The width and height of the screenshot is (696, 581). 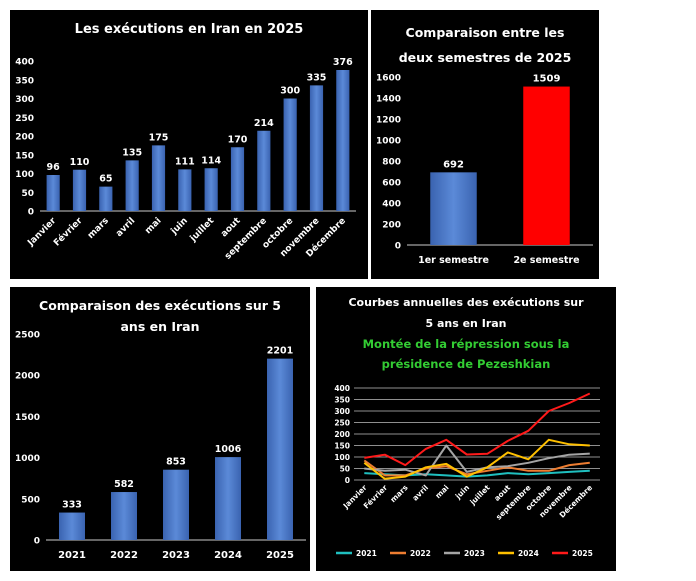 What do you see at coordinates (69, 232) in the screenshot?
I see `x-tick-label: Février` at bounding box center [69, 232].